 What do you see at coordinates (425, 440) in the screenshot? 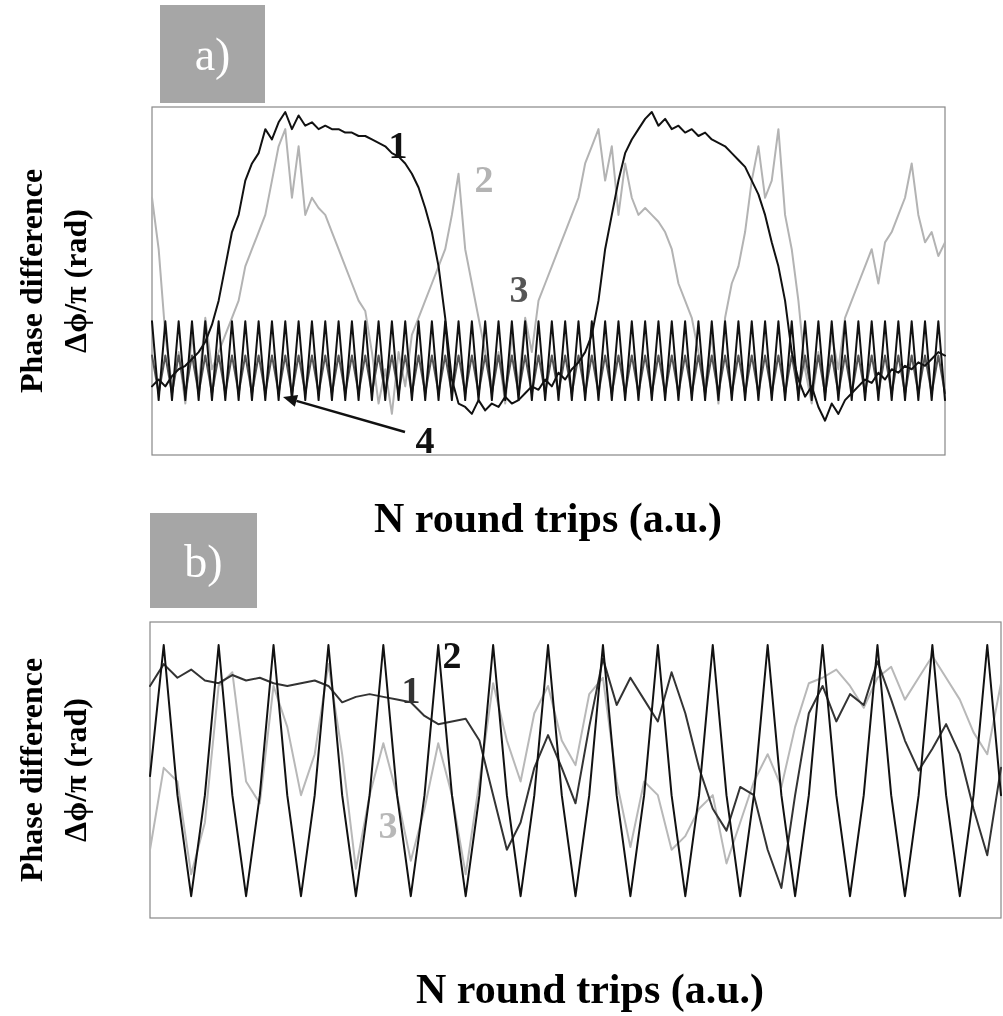
I see `legend-label: 4` at bounding box center [425, 440].